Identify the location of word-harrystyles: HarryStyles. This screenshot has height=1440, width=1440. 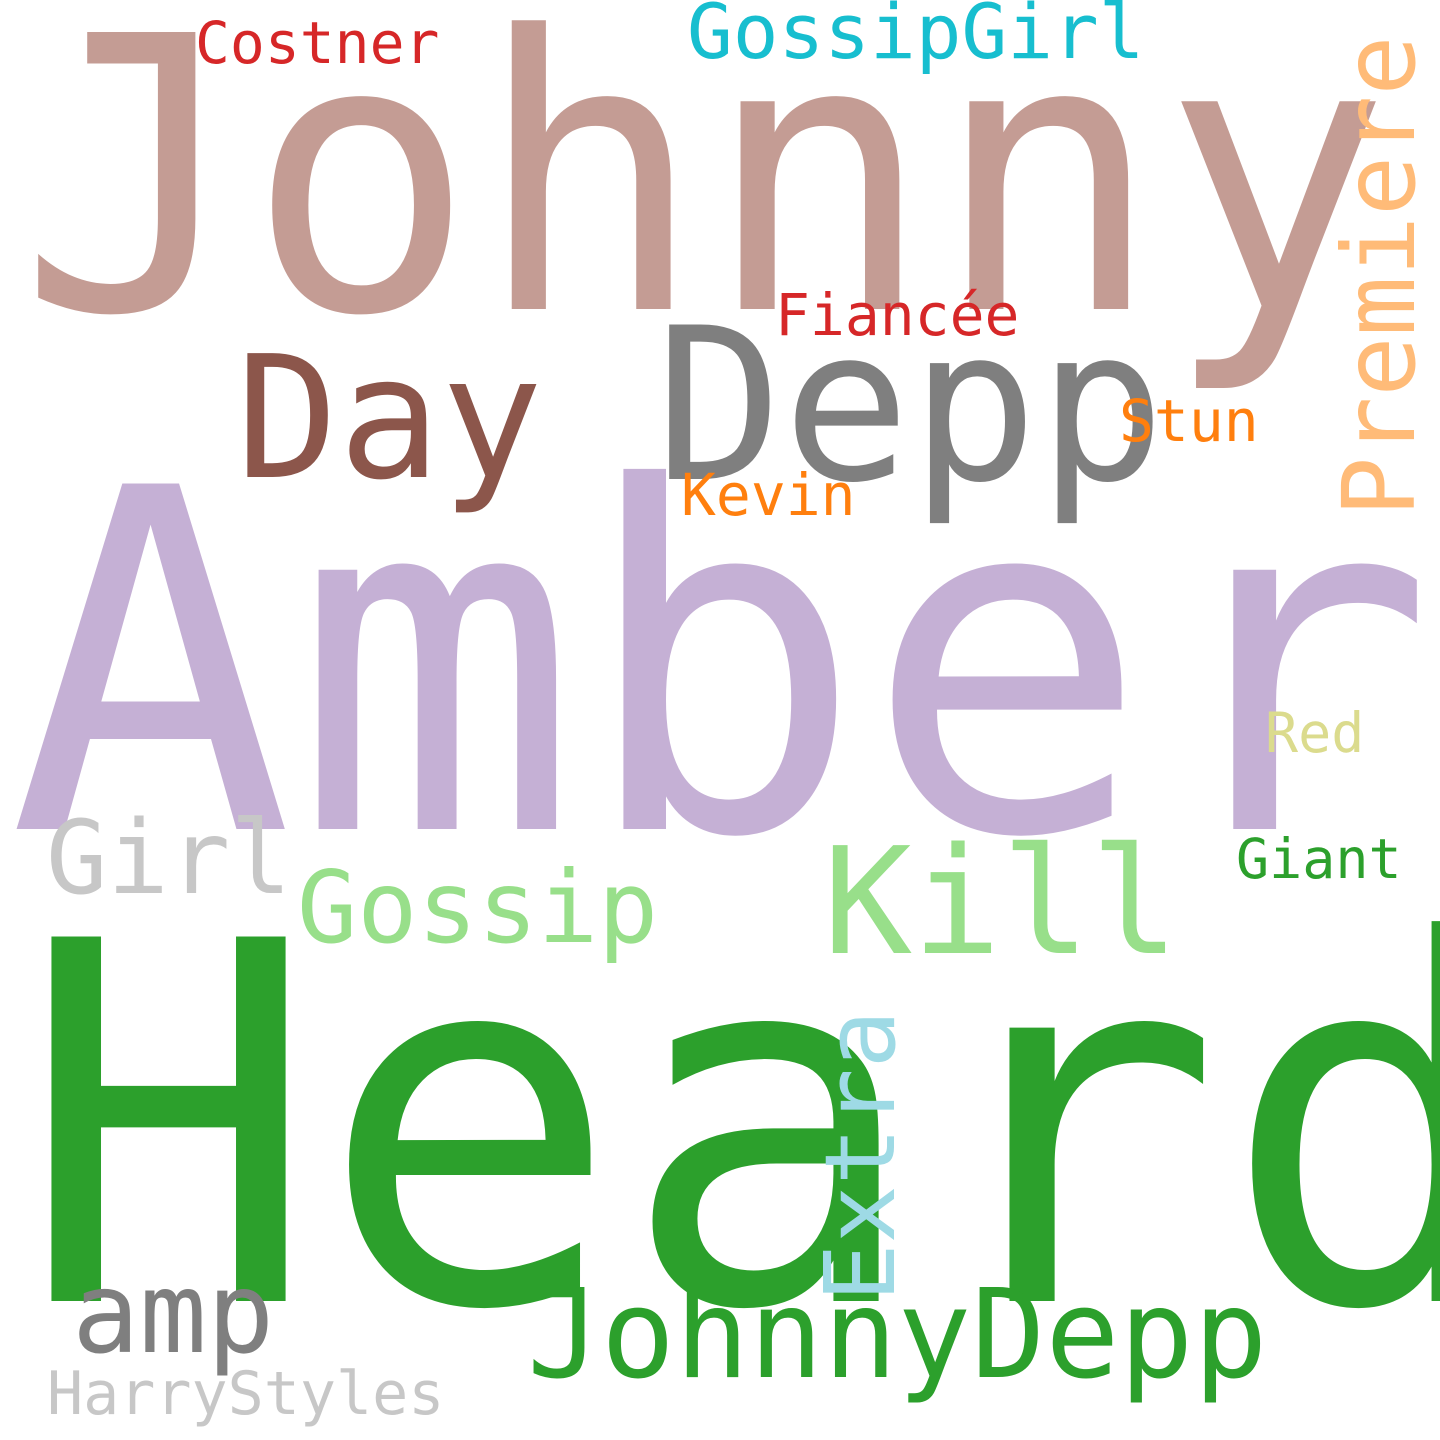
(246, 1394).